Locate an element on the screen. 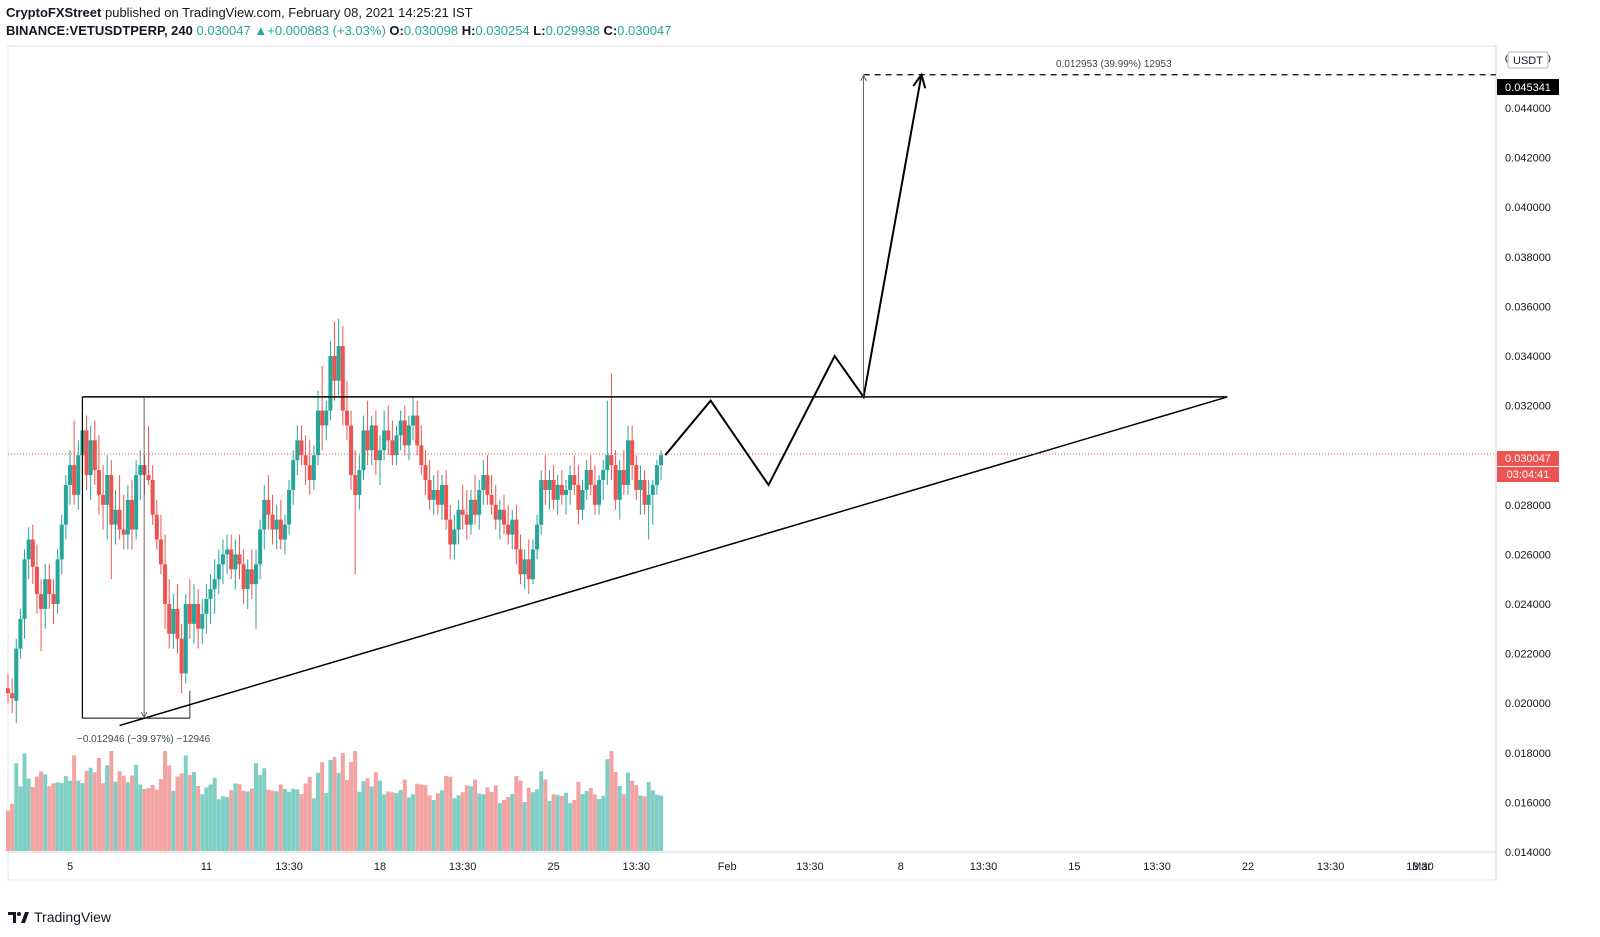 The width and height of the screenshot is (1600, 937). measure-down-arrow-icon is located at coordinates (144, 714).